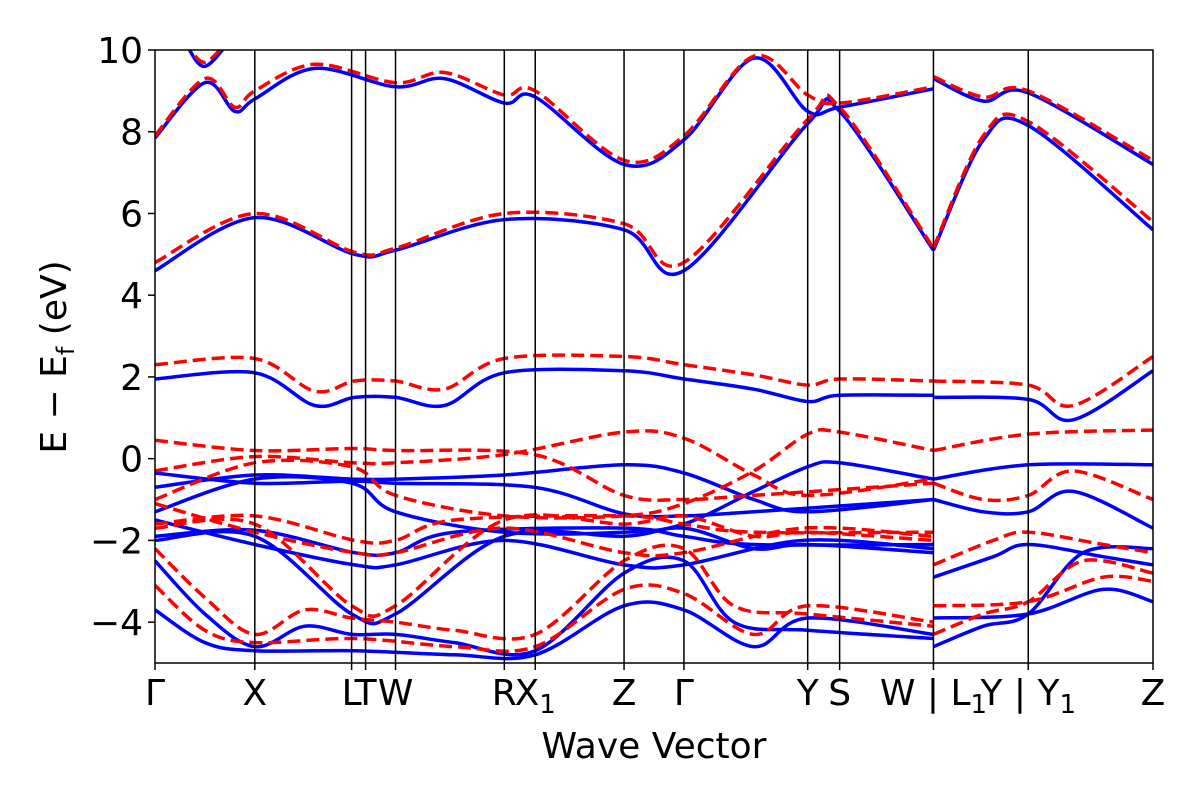 The image size is (1200, 800). Describe the element at coordinates (116, 623) in the screenshot. I see `y-tick-label-0: −4` at that location.